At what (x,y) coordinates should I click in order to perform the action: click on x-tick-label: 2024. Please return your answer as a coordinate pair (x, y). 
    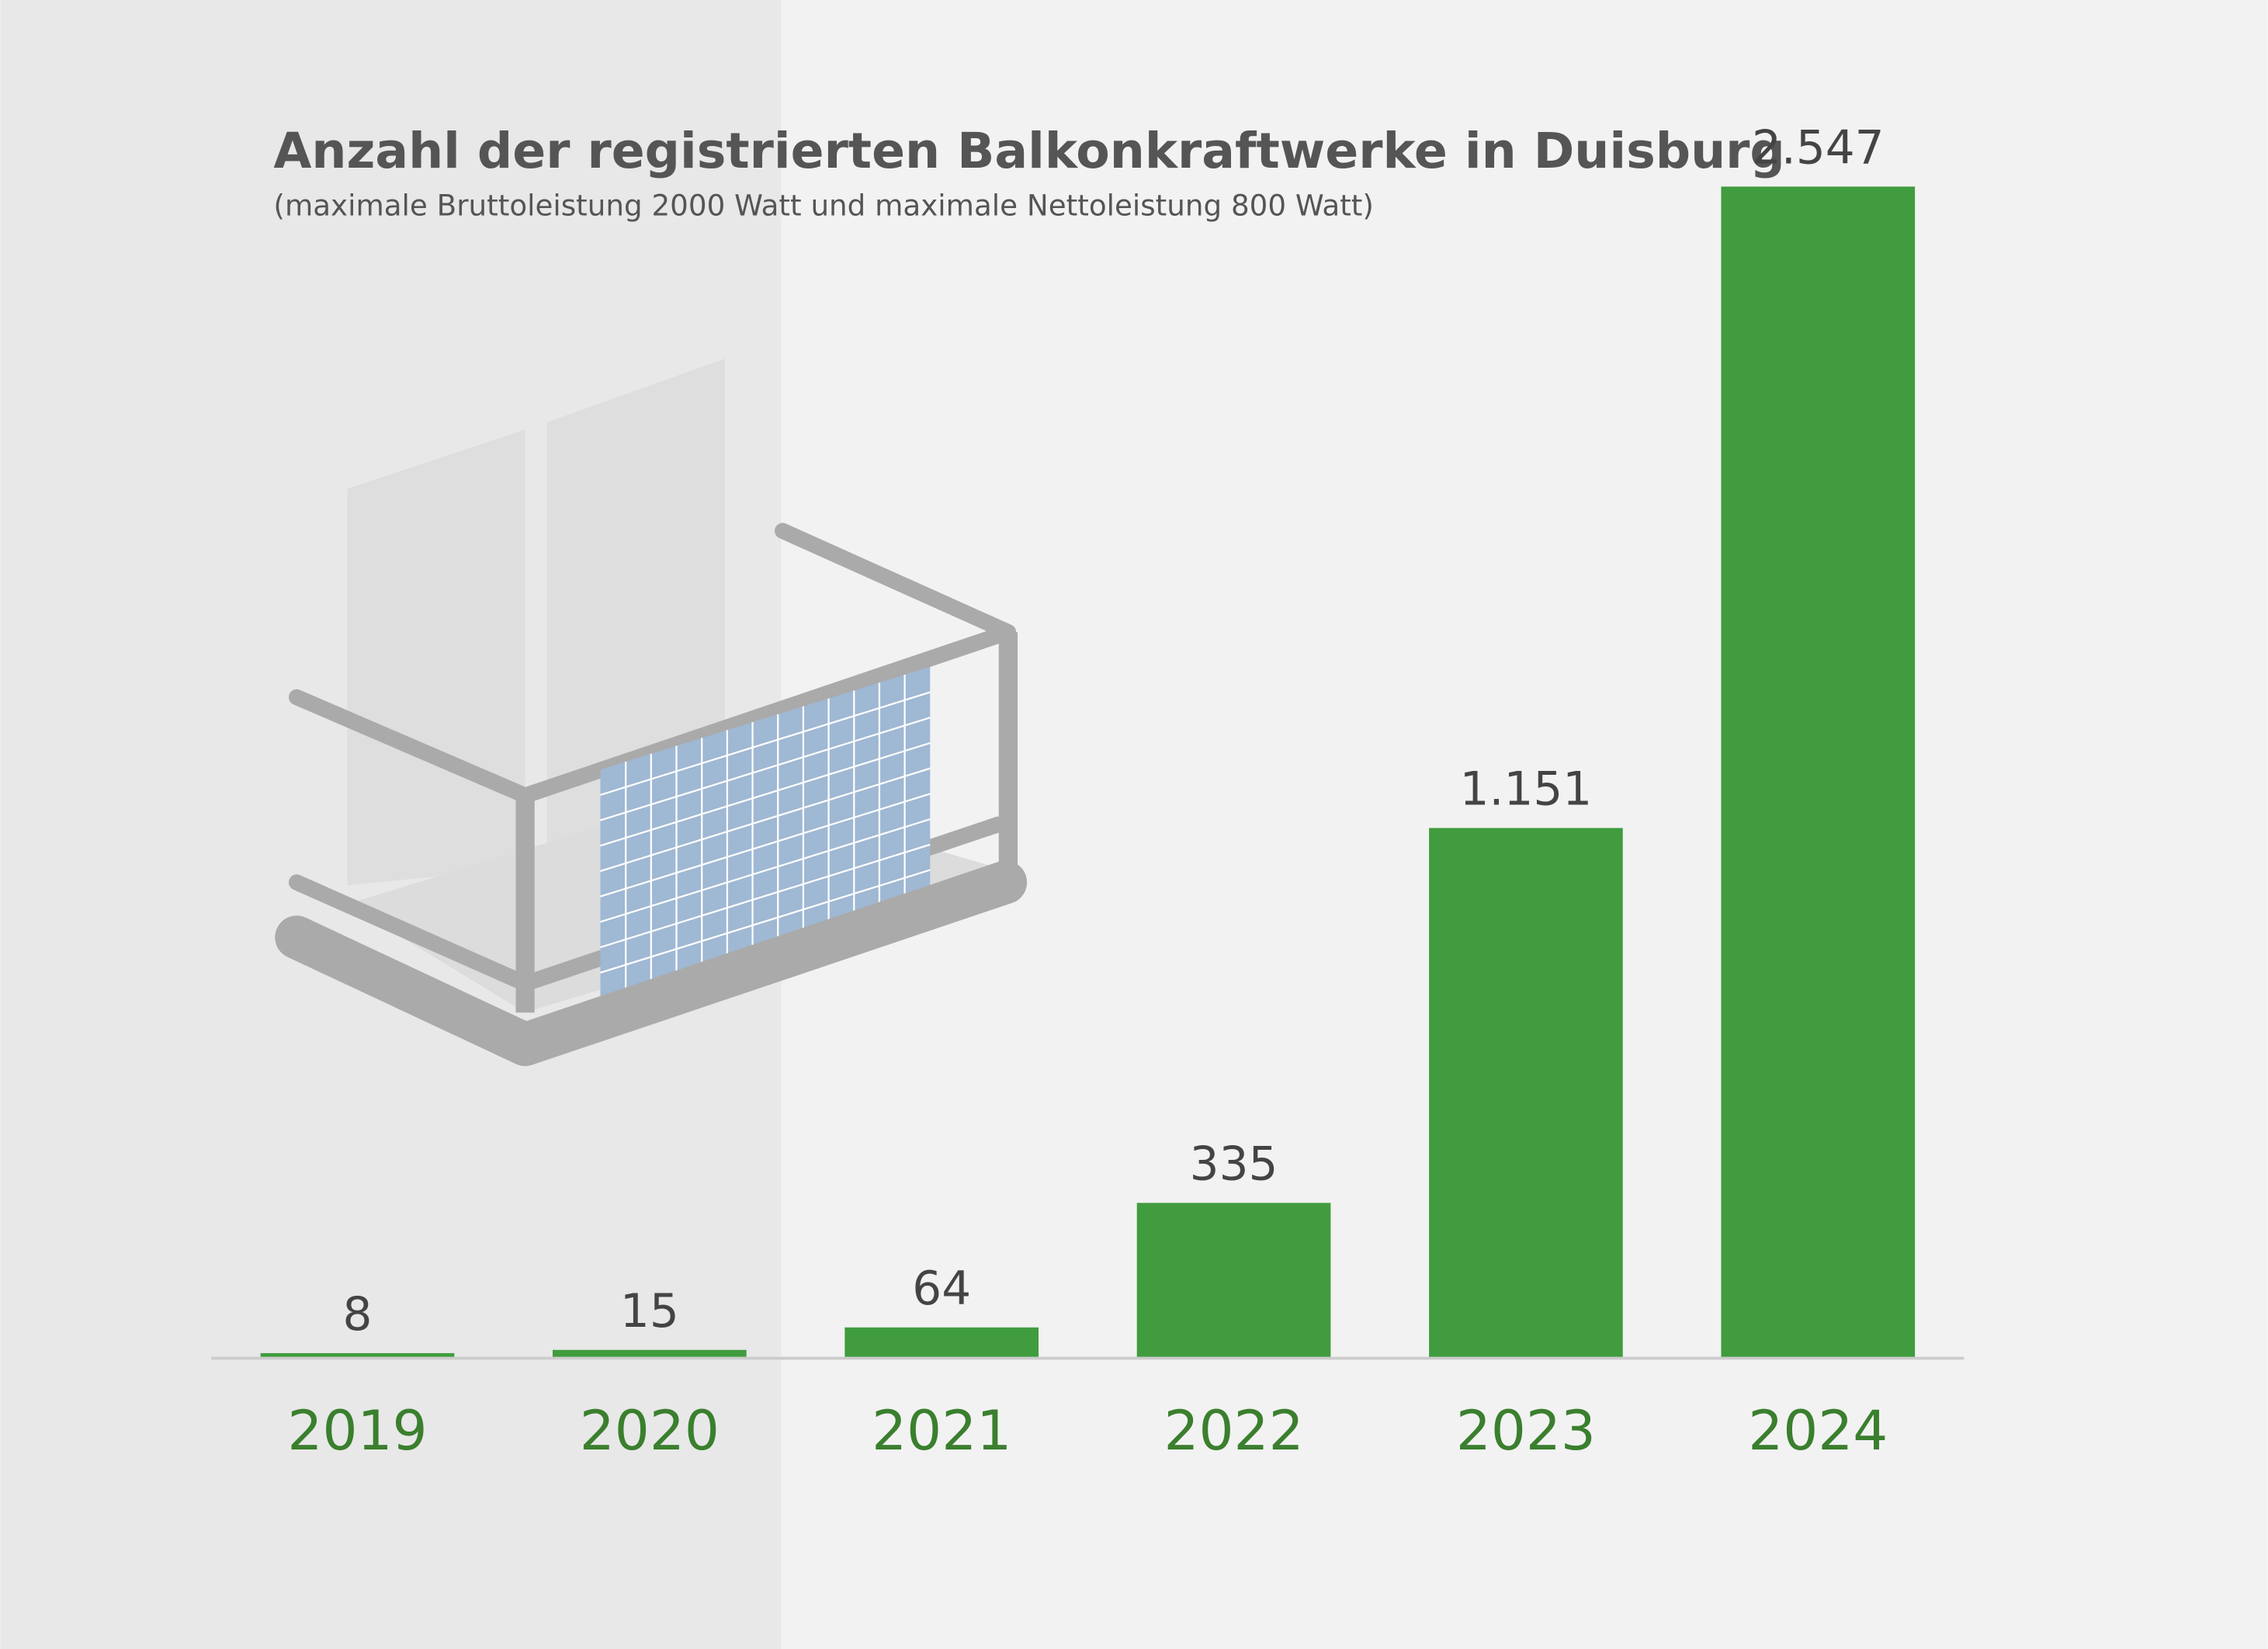
    Looking at the image, I should click on (1818, 1431).